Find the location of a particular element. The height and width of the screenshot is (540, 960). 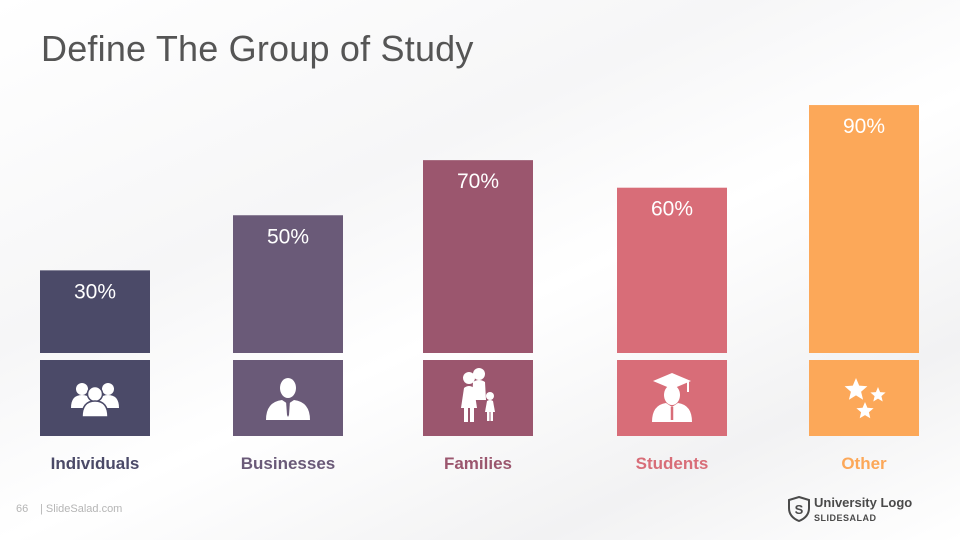

footer-site-text: | SlideSalad.com is located at coordinates (81, 509).